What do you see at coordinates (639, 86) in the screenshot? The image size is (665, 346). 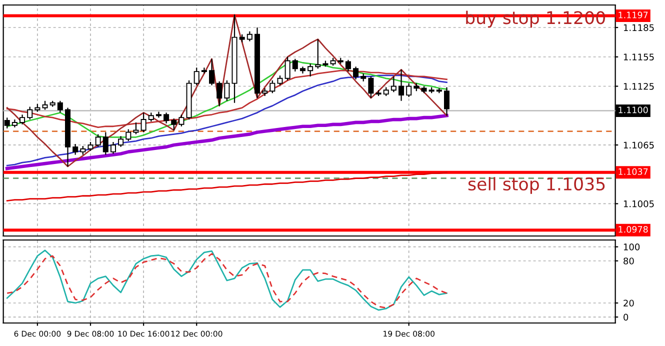 I see `y-tick-label: 1.1125` at bounding box center [639, 86].